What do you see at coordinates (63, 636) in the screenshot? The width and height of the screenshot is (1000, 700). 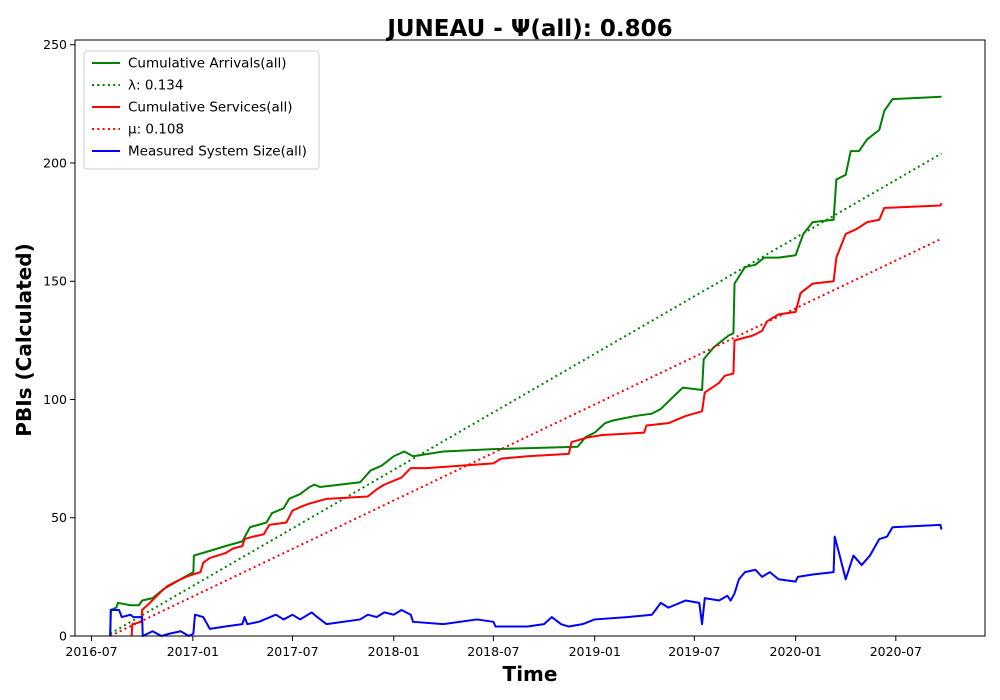 I see `y-tick-label: 0` at bounding box center [63, 636].